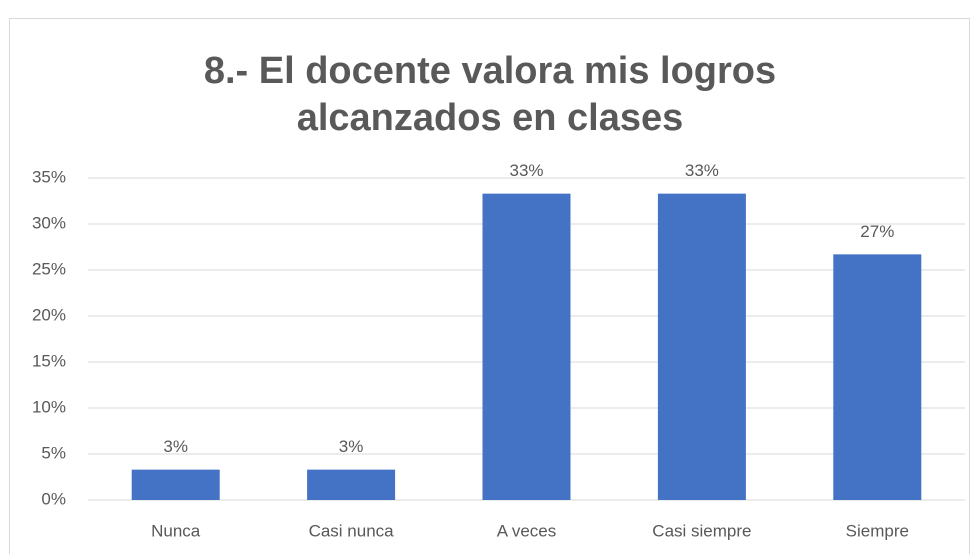 The image size is (975, 554). What do you see at coordinates (53, 498) in the screenshot?
I see `y-tick-label: 0%` at bounding box center [53, 498].